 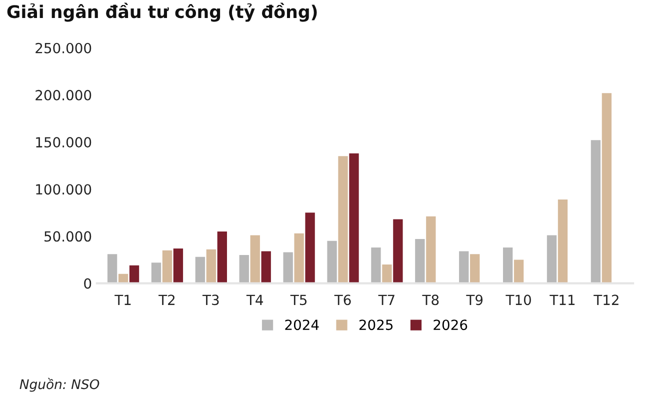 I want to click on x-tick-label: T5, so click(x=298, y=300).